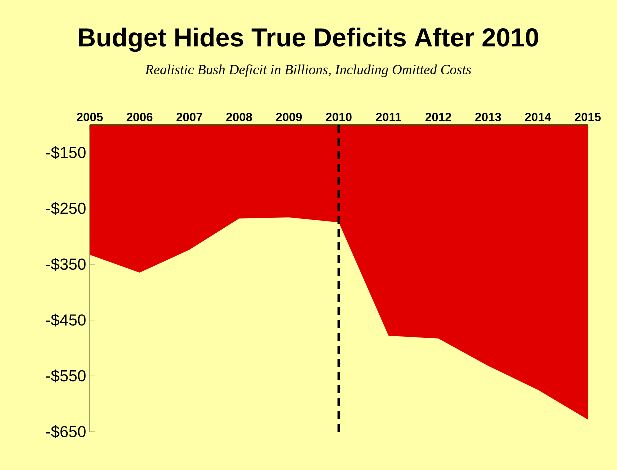  What do you see at coordinates (389, 117) in the screenshot?
I see `x-tick-label: 2011` at bounding box center [389, 117].